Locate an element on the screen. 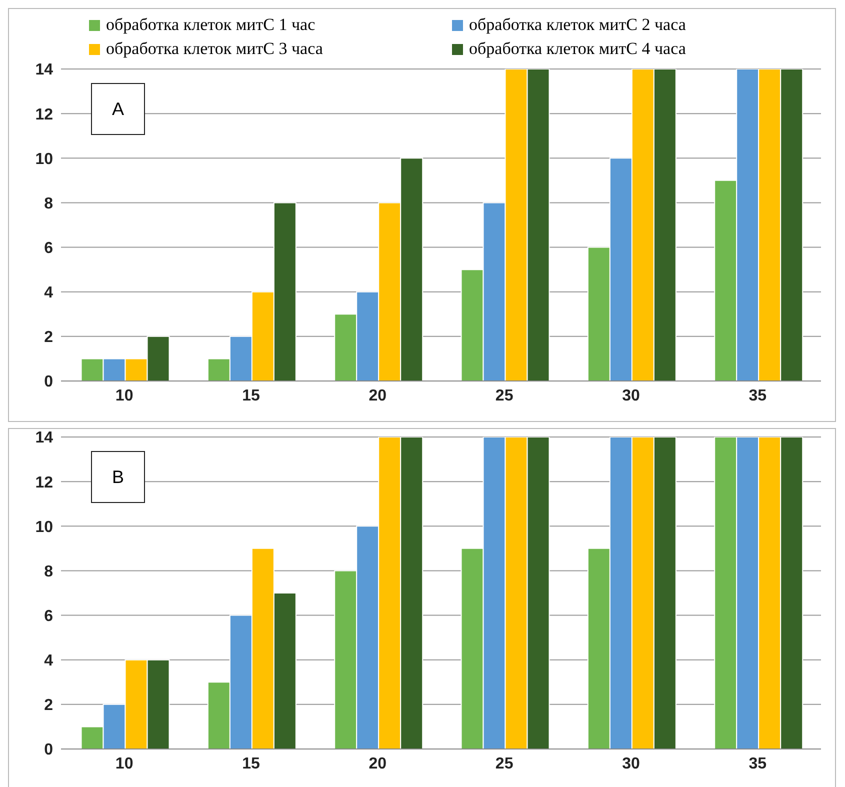 The width and height of the screenshot is (845, 787). legend-label: обработка клеток митС 1 час is located at coordinates (211, 25).